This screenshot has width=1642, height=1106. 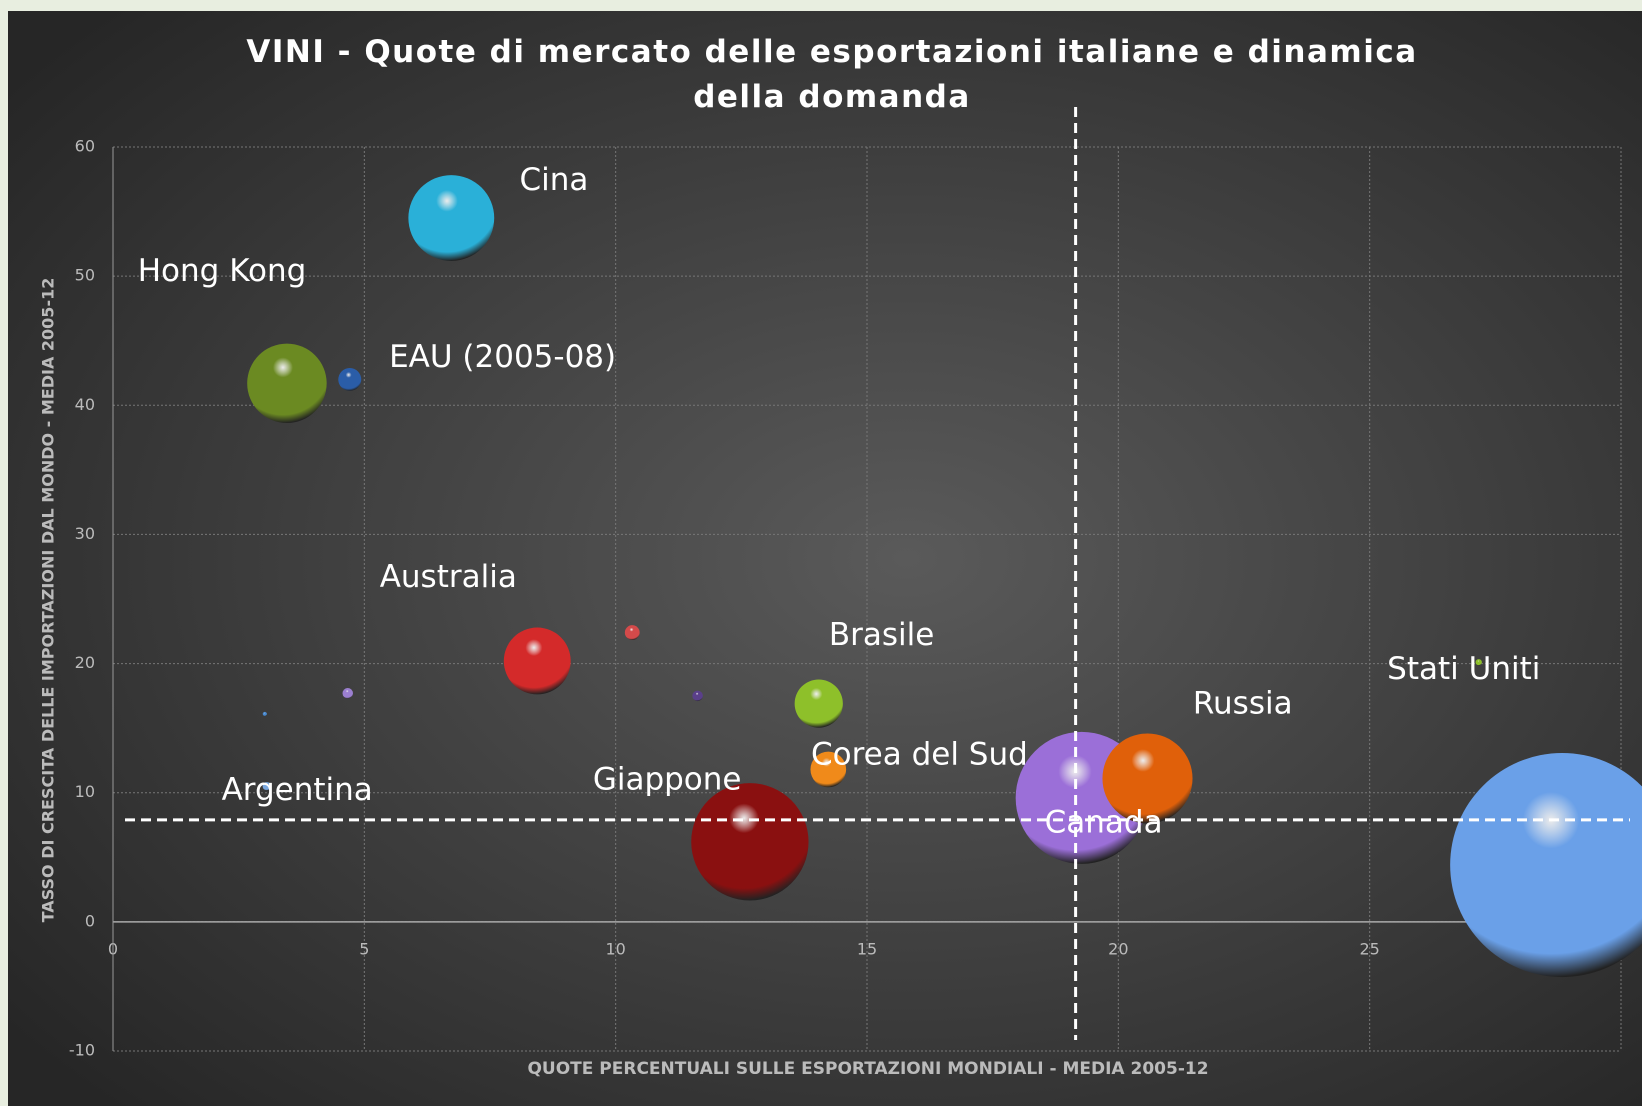 What do you see at coordinates (85, 533) in the screenshot?
I see `y-tick-label: 30` at bounding box center [85, 533].